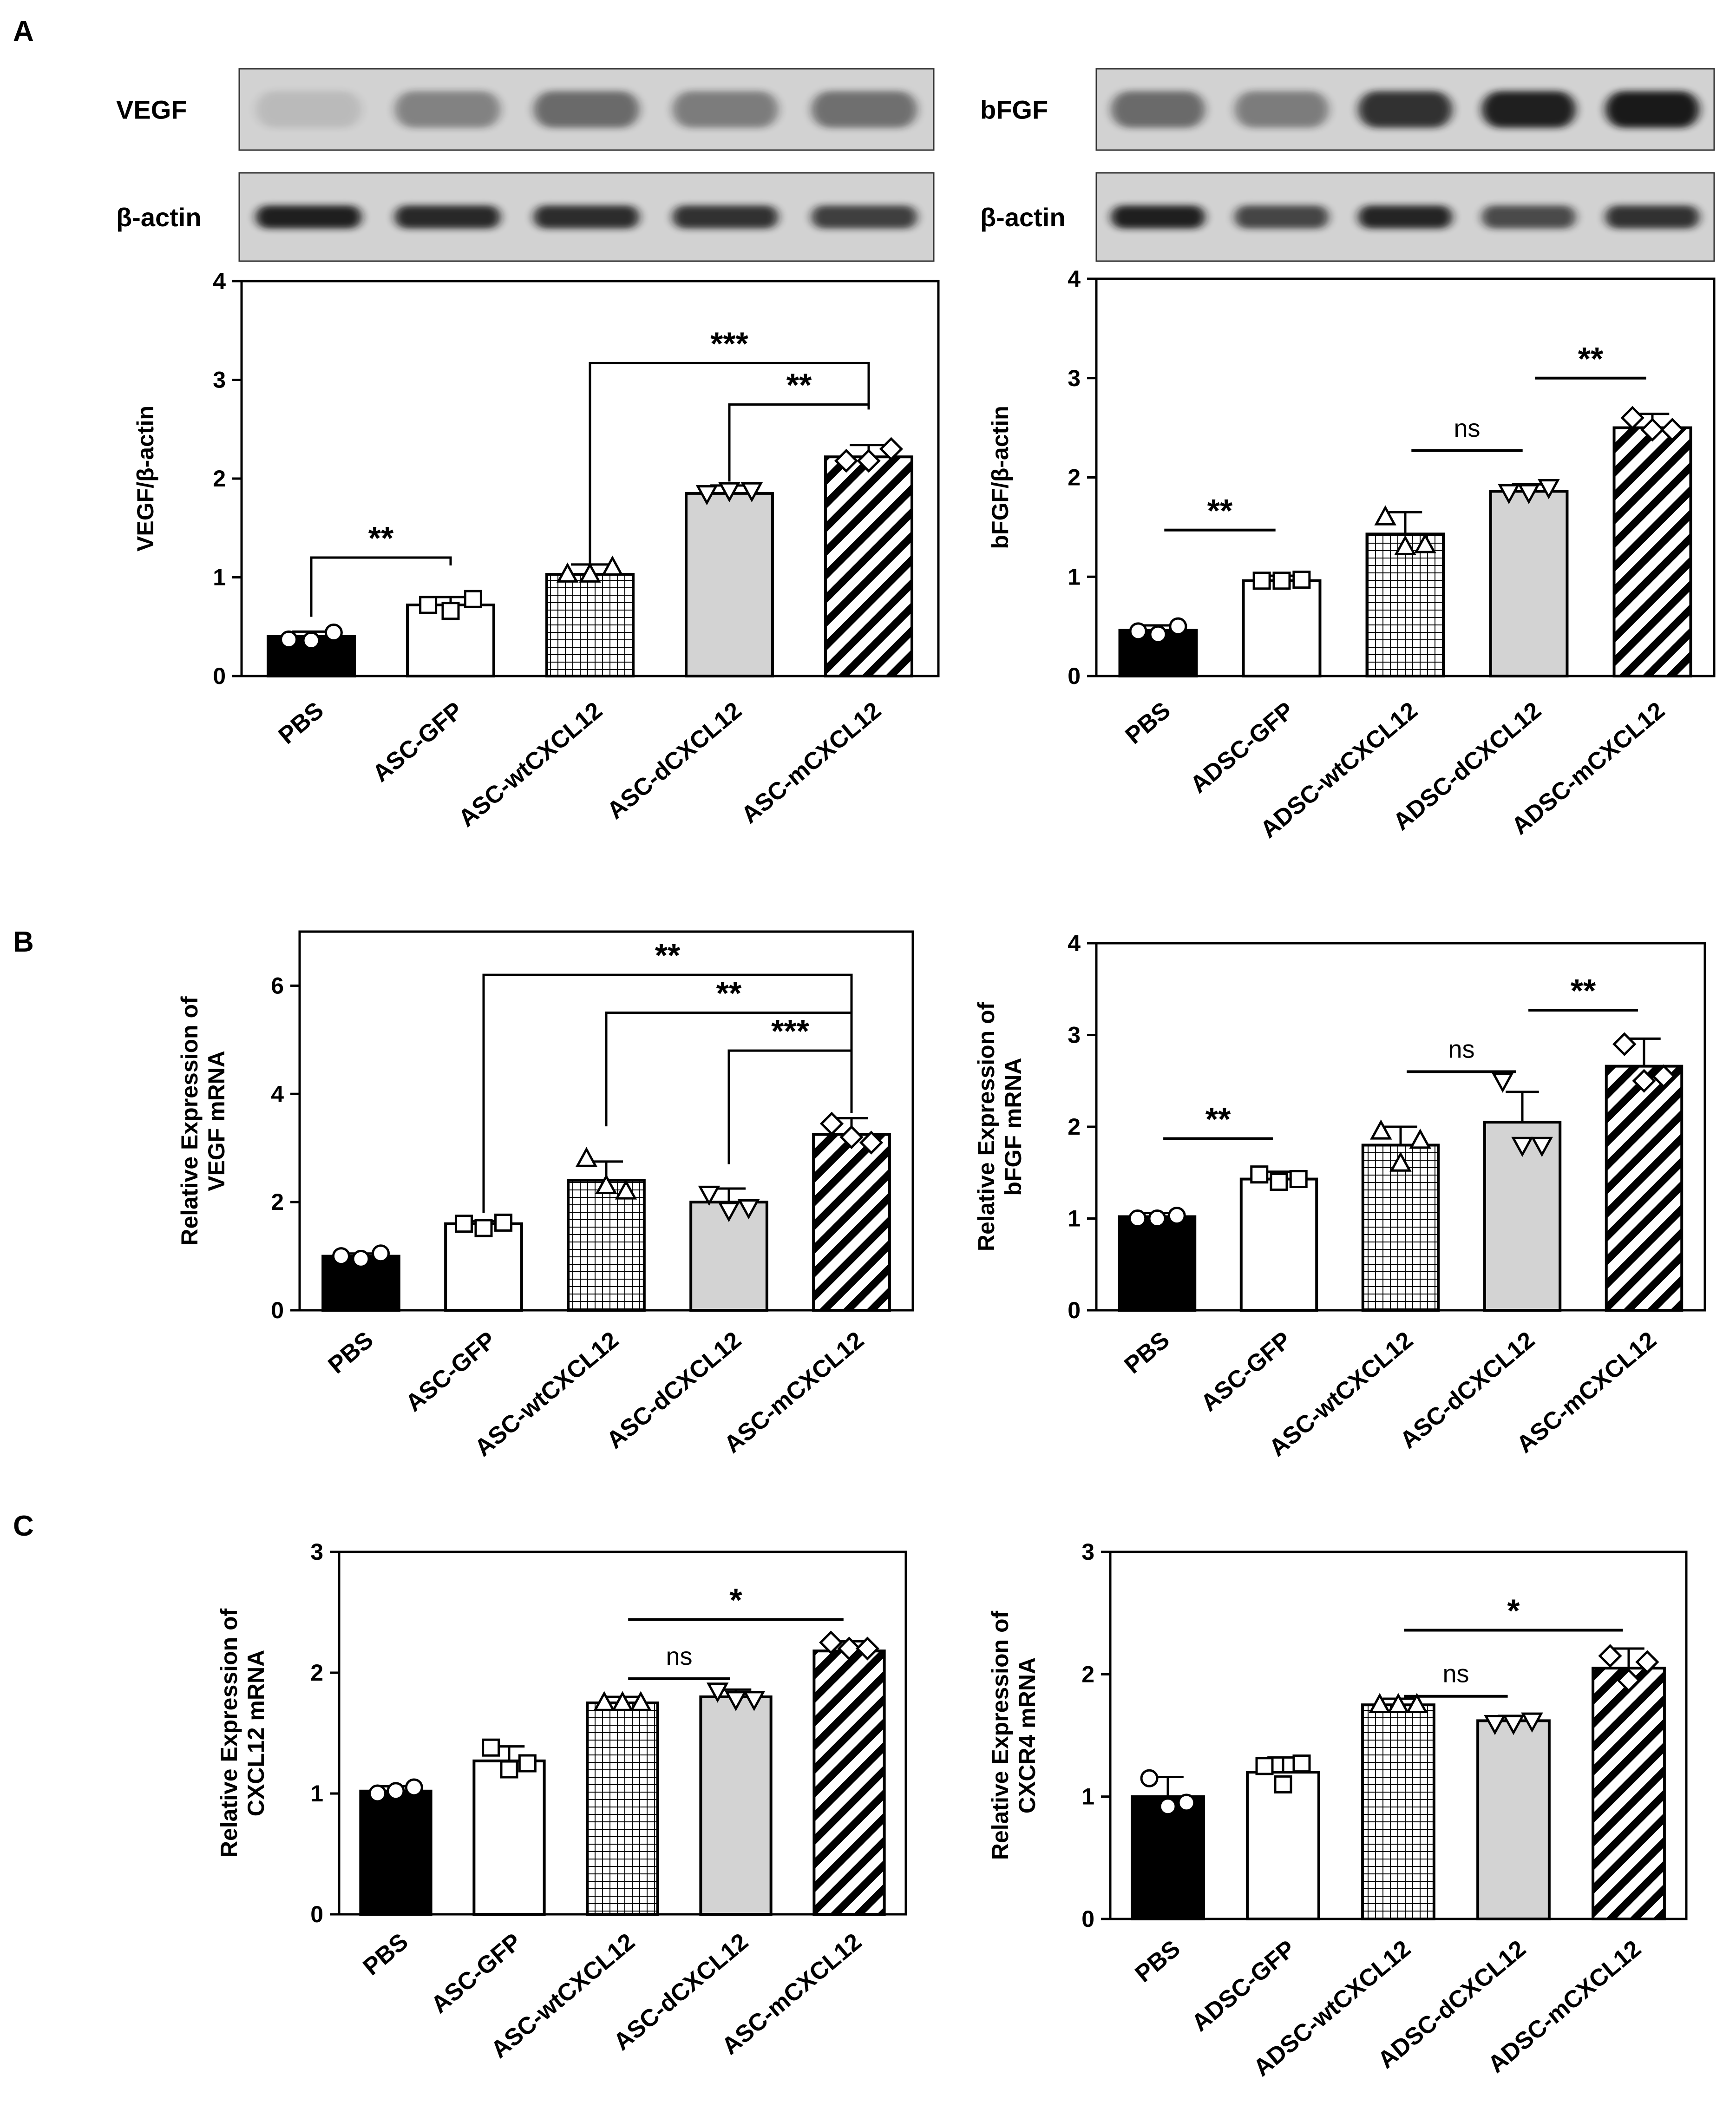 Image resolution: width=1736 pixels, height=2109 pixels. I want to click on y-axis-label-line: VEGF/β-actin, so click(145, 479).